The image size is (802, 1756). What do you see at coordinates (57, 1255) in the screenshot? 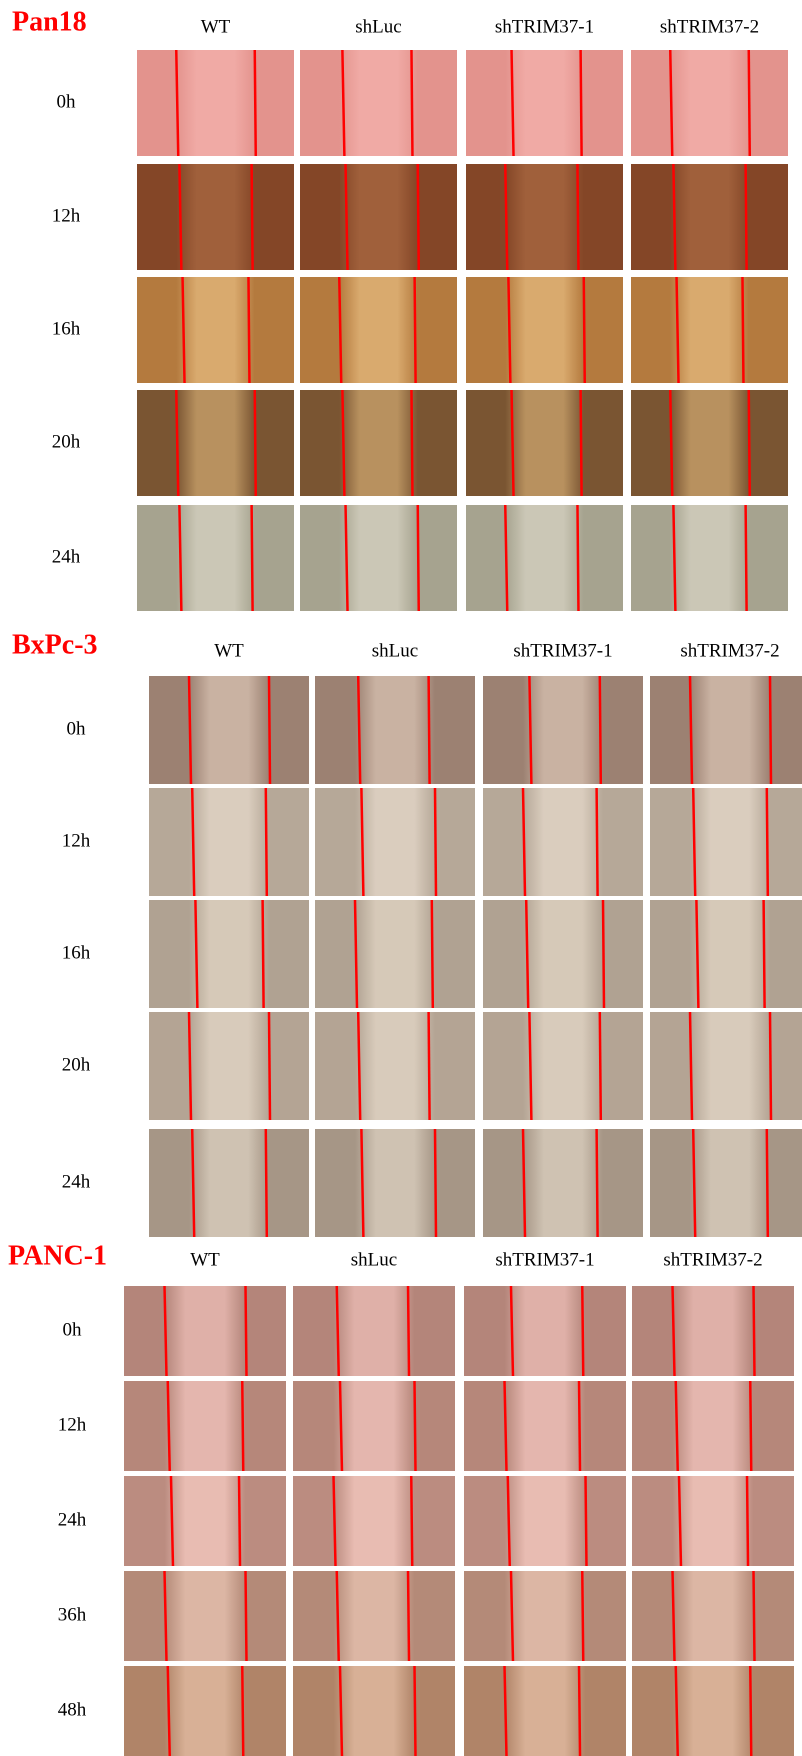
I see `panel-title: PANC-1` at bounding box center [57, 1255].